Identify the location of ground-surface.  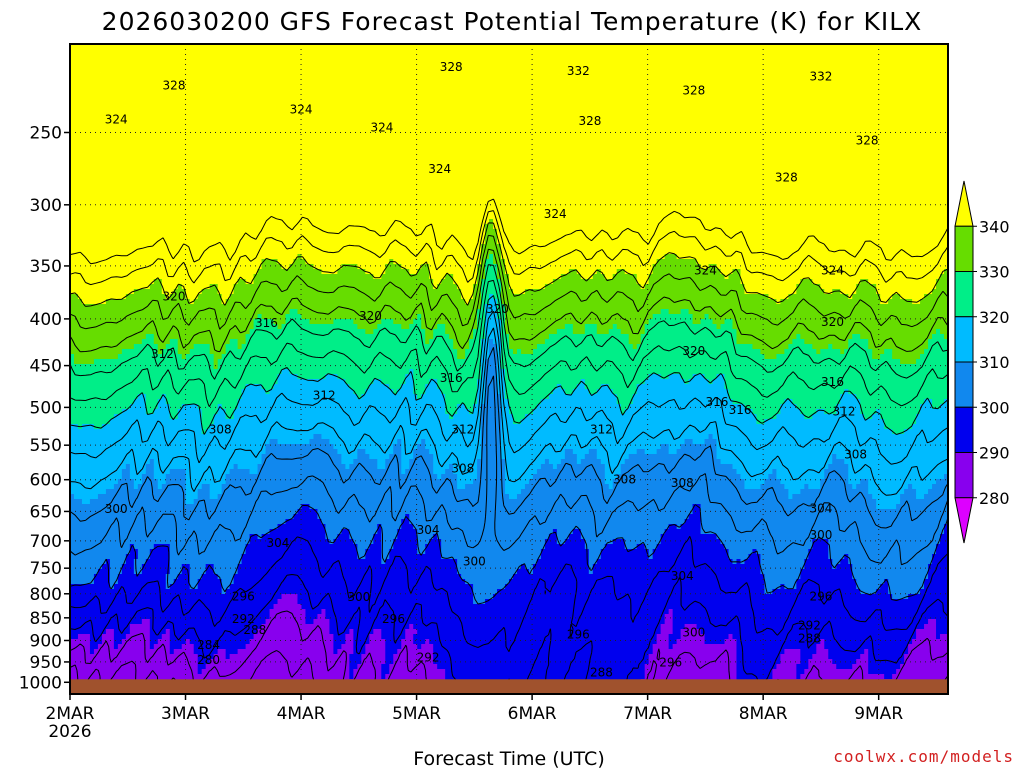
(509, 686).